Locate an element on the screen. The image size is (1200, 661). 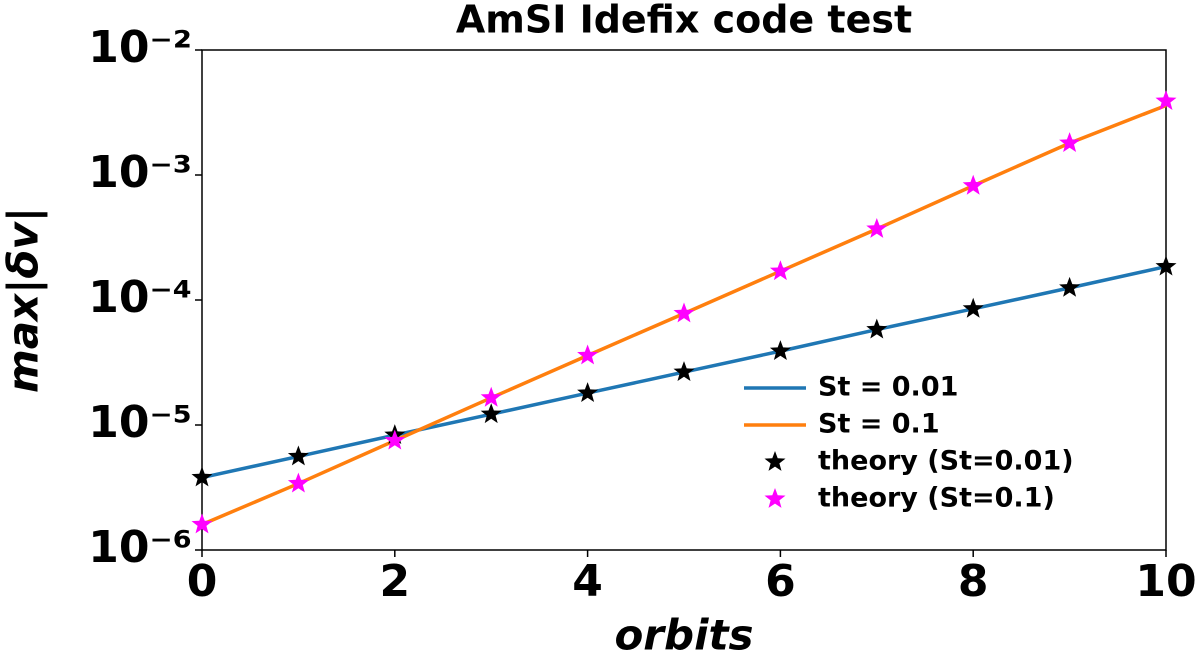
legend-label: St = 0.01 is located at coordinates (888, 387).